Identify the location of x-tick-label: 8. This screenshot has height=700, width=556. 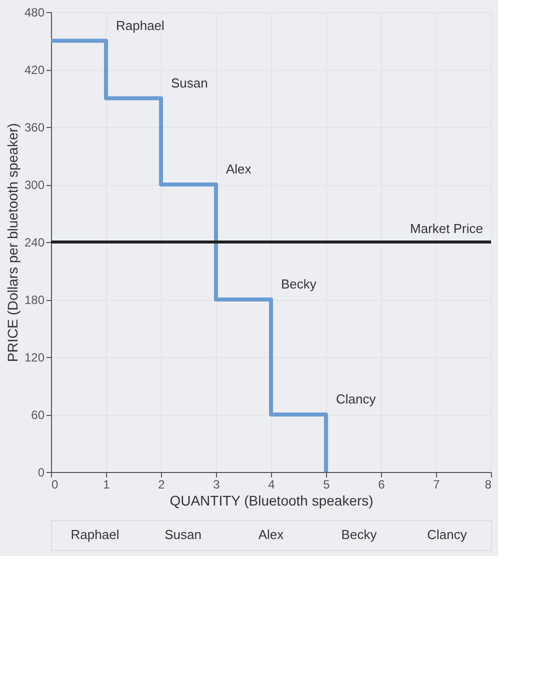
(488, 485).